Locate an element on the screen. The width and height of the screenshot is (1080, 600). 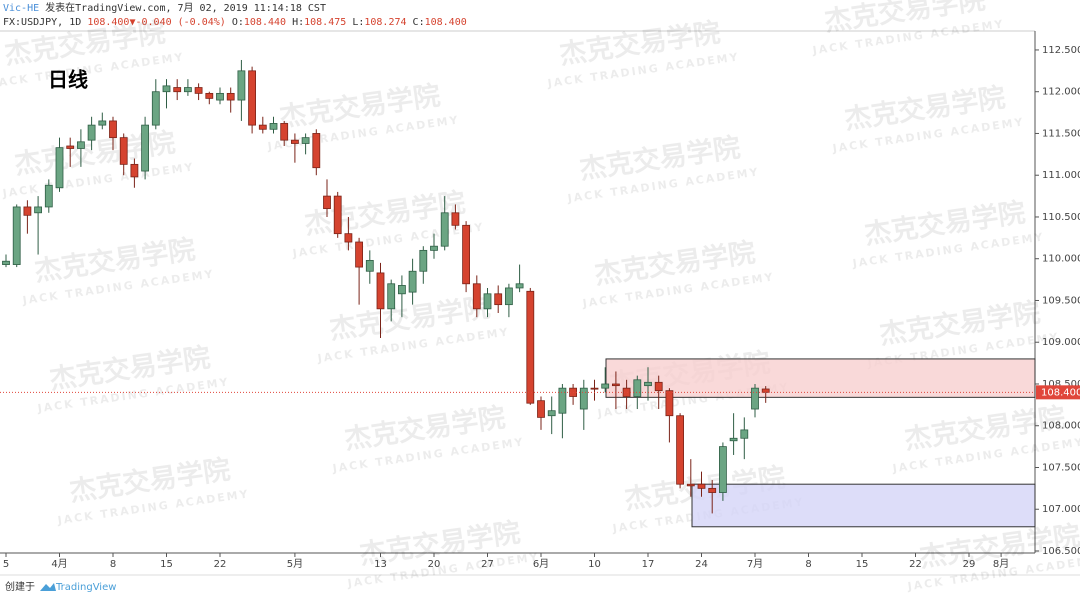
x-tick-label: 29 is located at coordinates (969, 564).